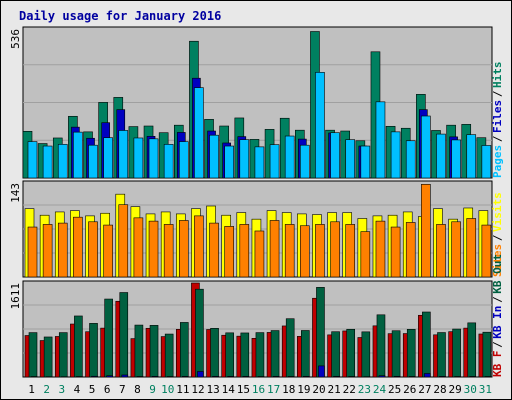 The height and width of the screenshot is (400, 512). I want to click on x-tick-day-30: 30, so click(470, 389).